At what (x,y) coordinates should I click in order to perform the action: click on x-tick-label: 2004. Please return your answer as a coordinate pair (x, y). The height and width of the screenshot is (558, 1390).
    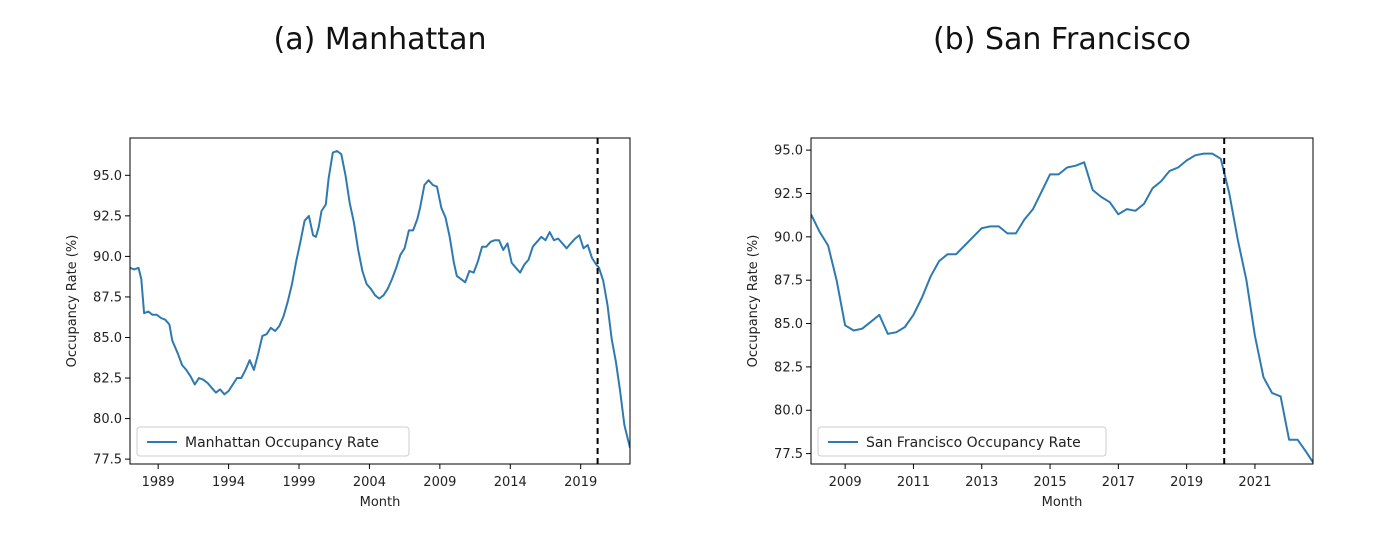
    Looking at the image, I should click on (369, 482).